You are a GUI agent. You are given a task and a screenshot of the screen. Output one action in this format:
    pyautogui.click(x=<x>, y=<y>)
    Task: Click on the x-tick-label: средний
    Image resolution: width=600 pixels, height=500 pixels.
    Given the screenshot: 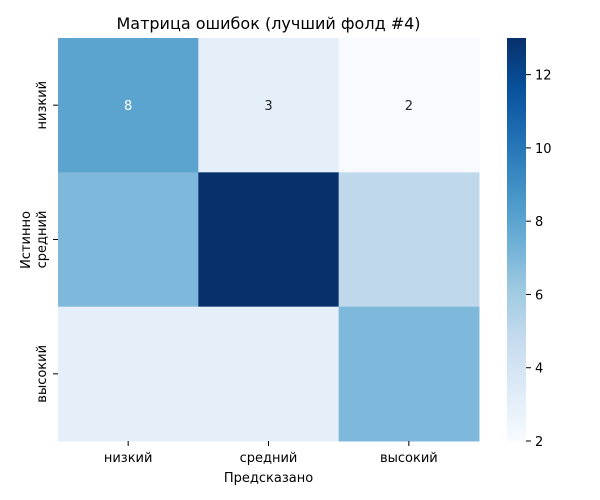 What is the action you would take?
    pyautogui.click(x=269, y=458)
    